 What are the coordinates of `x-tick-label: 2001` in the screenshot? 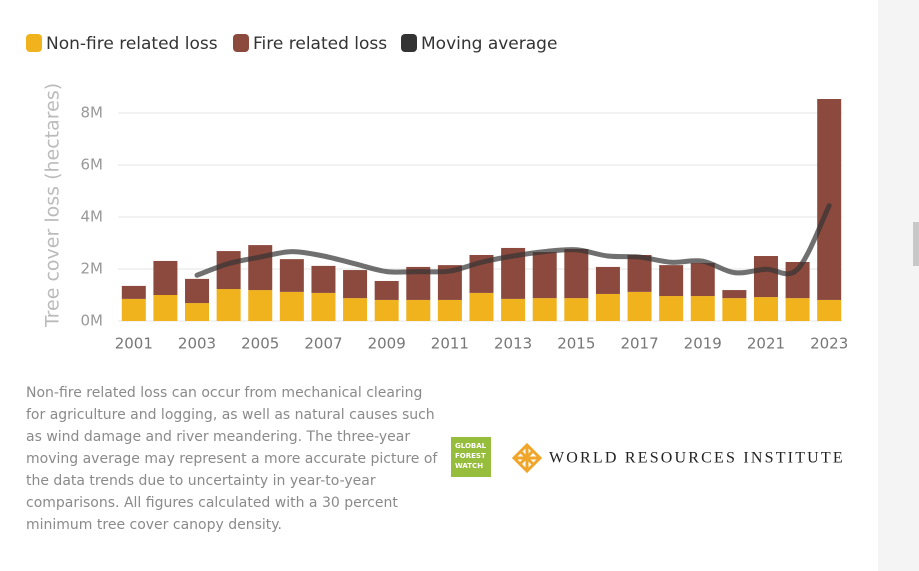 It's located at (134, 344).